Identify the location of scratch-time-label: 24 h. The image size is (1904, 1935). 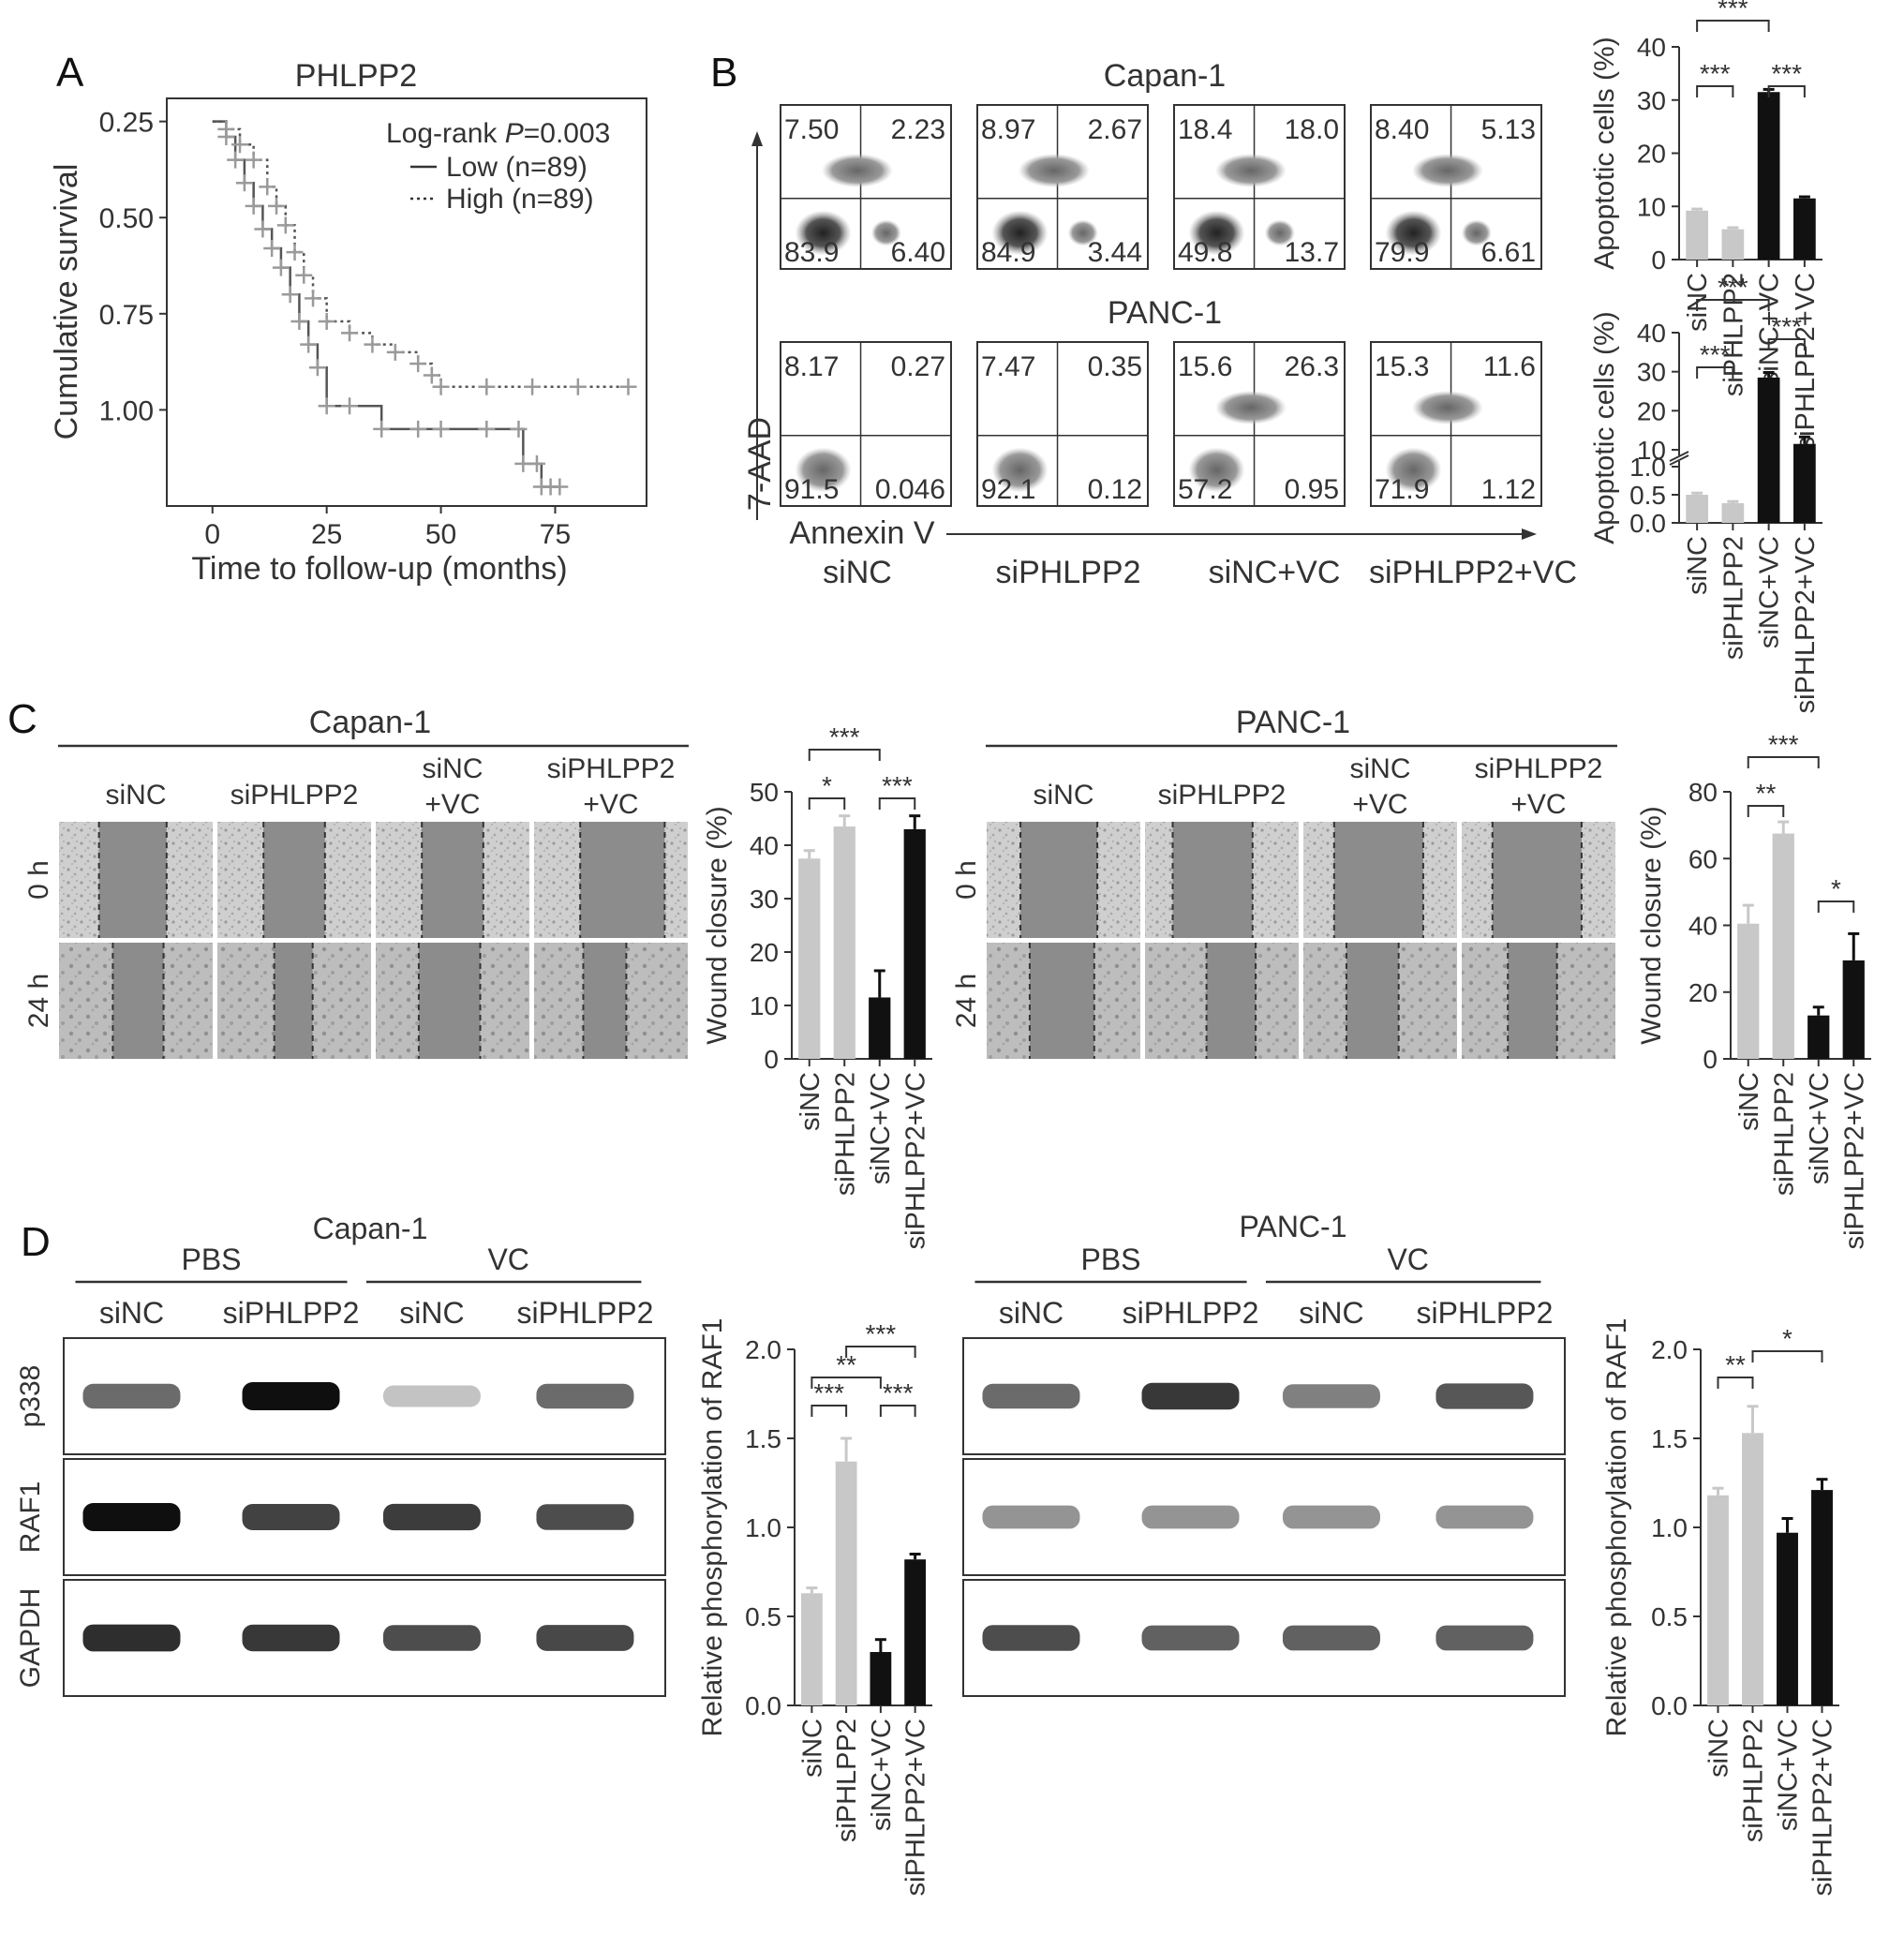
(966, 1001).